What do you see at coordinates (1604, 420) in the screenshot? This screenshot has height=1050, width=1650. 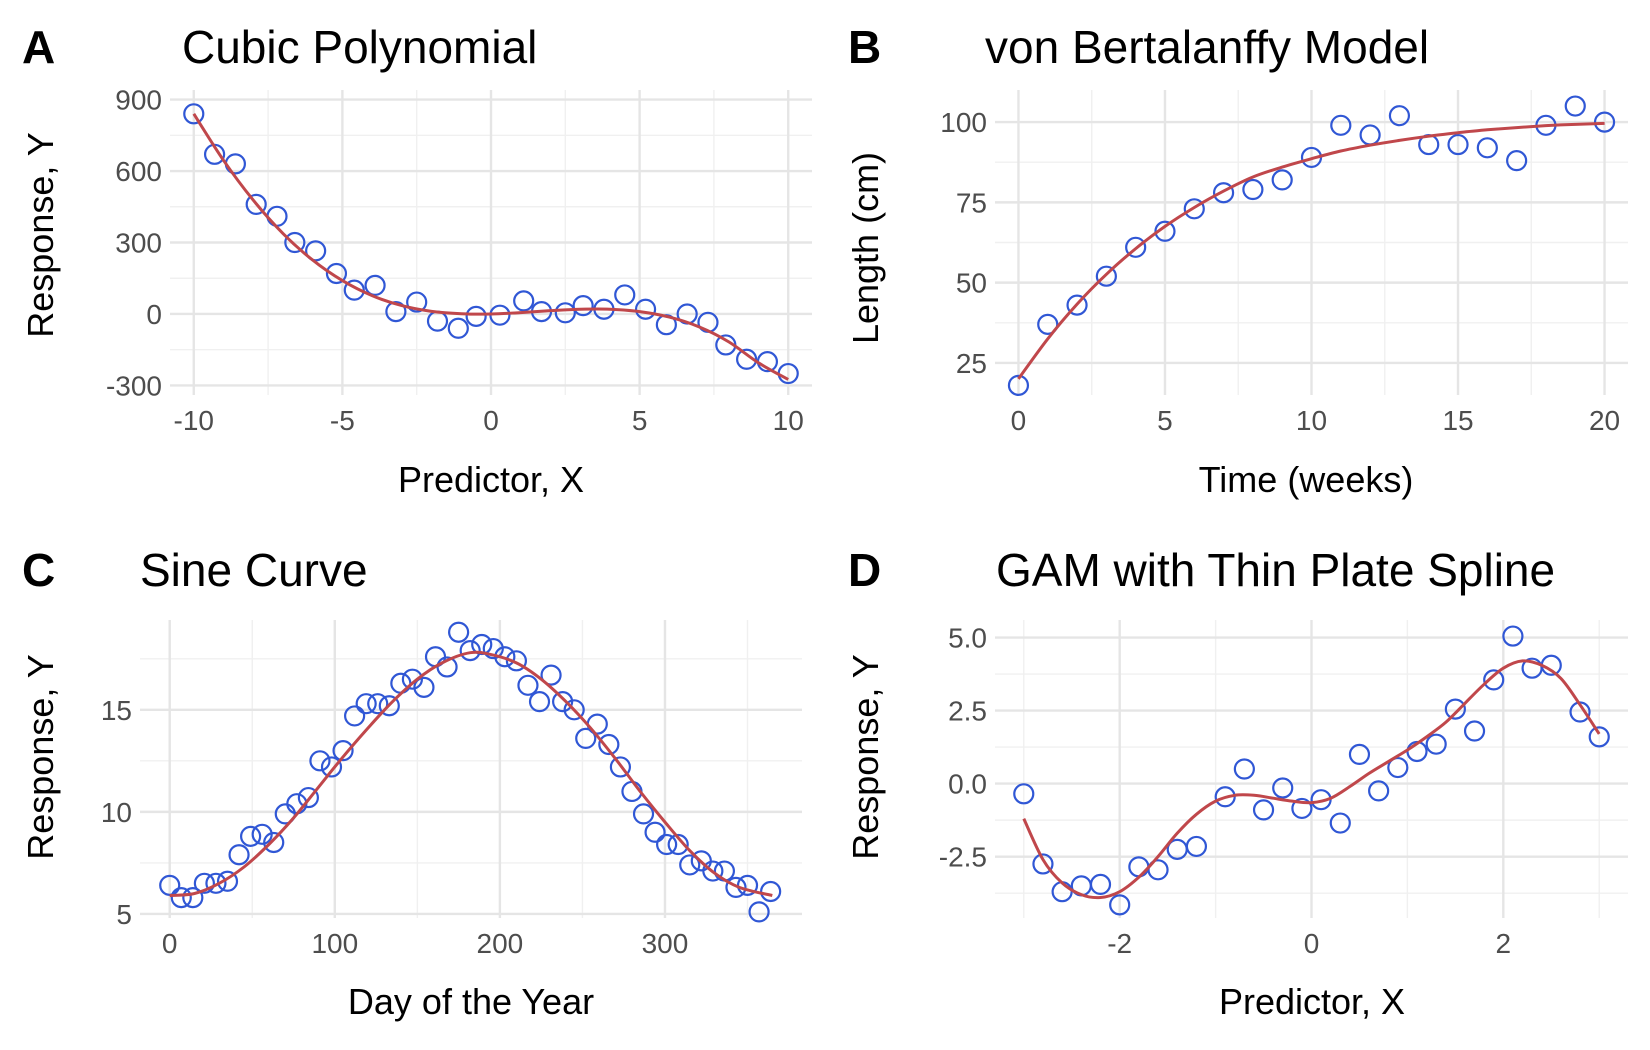 I see `x-tick-label-b: 20` at bounding box center [1604, 420].